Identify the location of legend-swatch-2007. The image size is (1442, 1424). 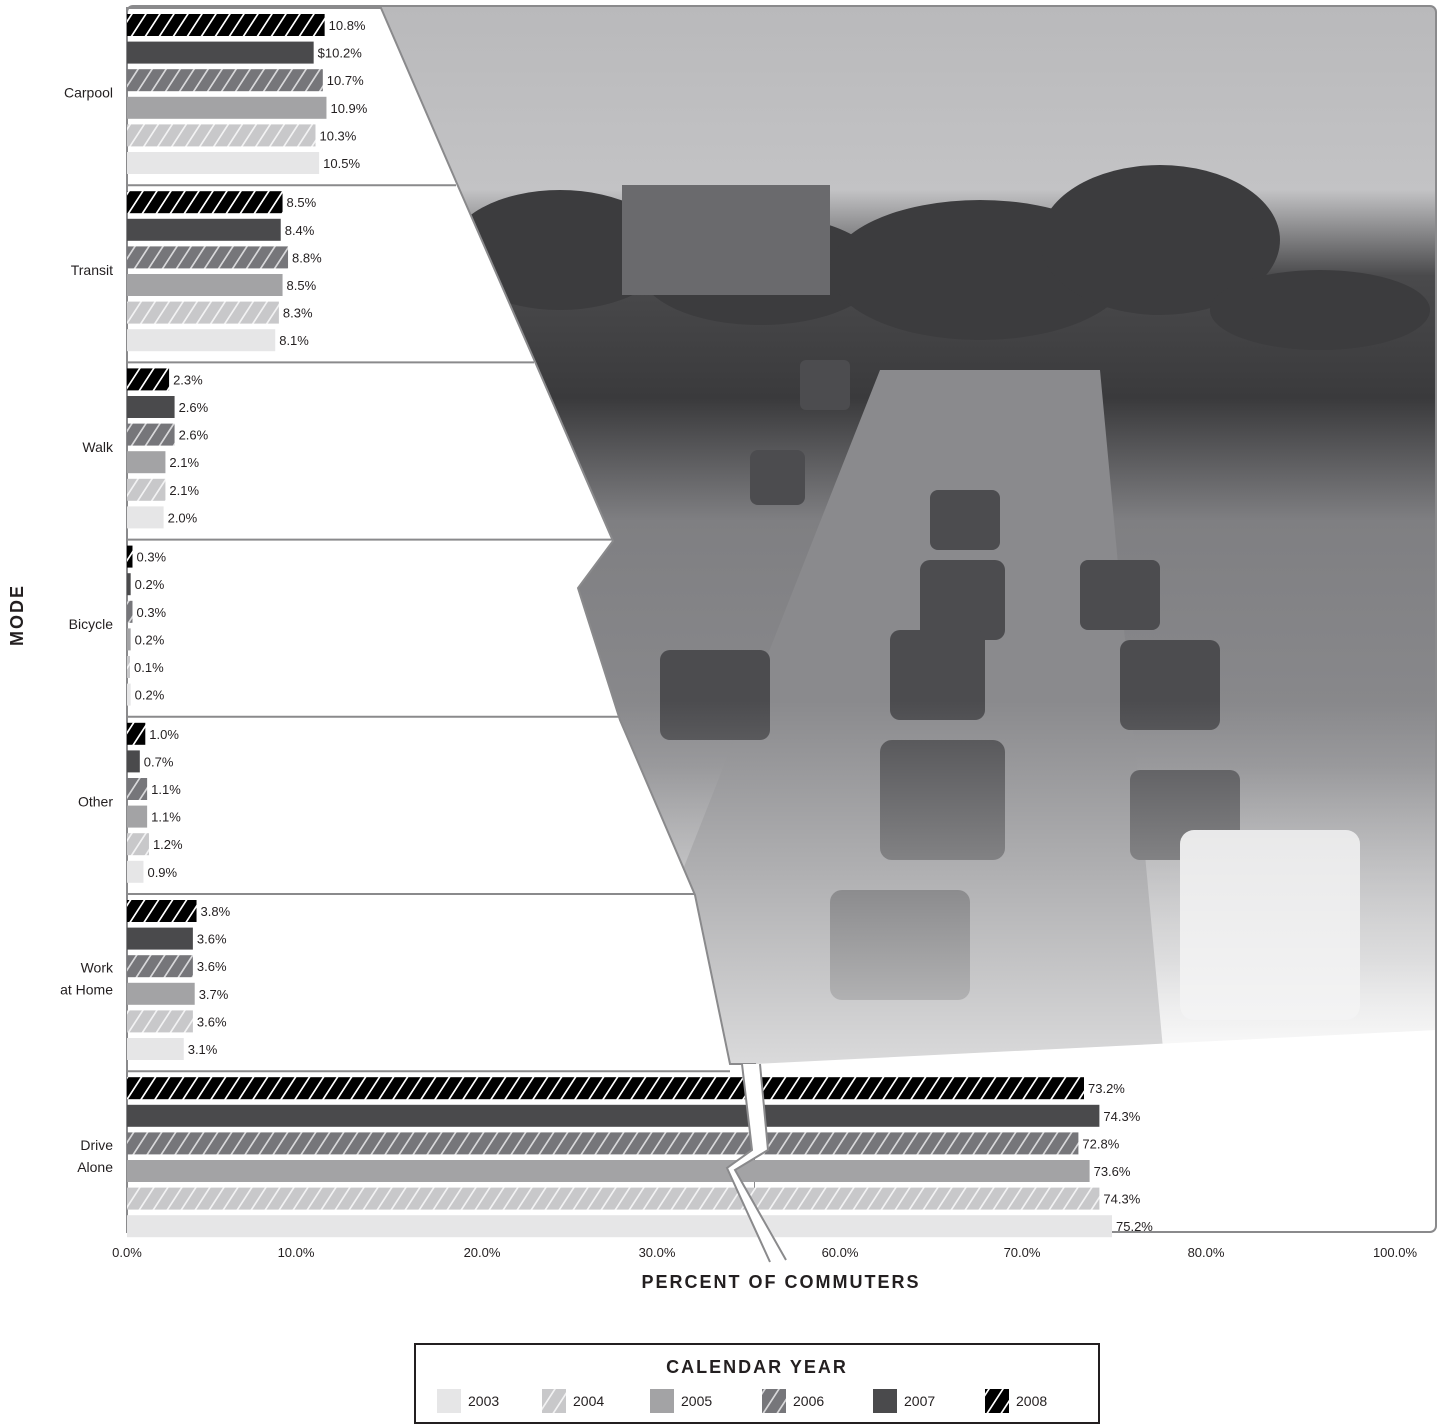
(885, 1401).